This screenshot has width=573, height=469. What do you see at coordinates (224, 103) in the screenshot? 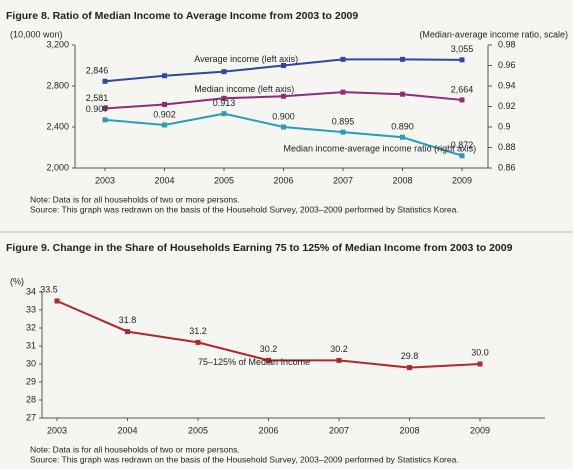
I see `data-label: 0.913` at bounding box center [224, 103].